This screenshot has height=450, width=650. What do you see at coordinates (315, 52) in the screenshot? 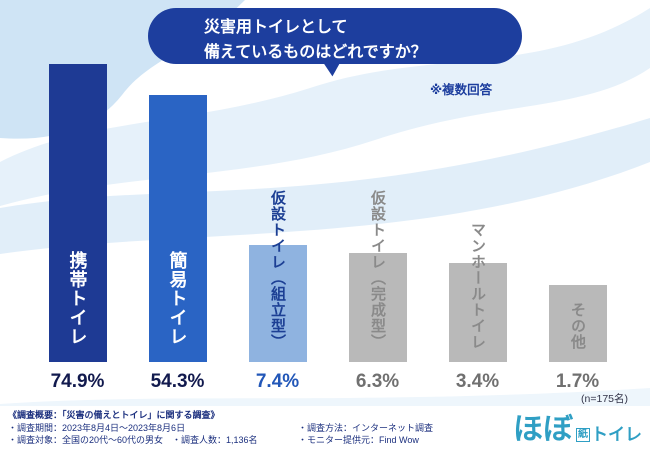
I see `title-line-2: 備えているものはどれですか？` at bounding box center [315, 52].